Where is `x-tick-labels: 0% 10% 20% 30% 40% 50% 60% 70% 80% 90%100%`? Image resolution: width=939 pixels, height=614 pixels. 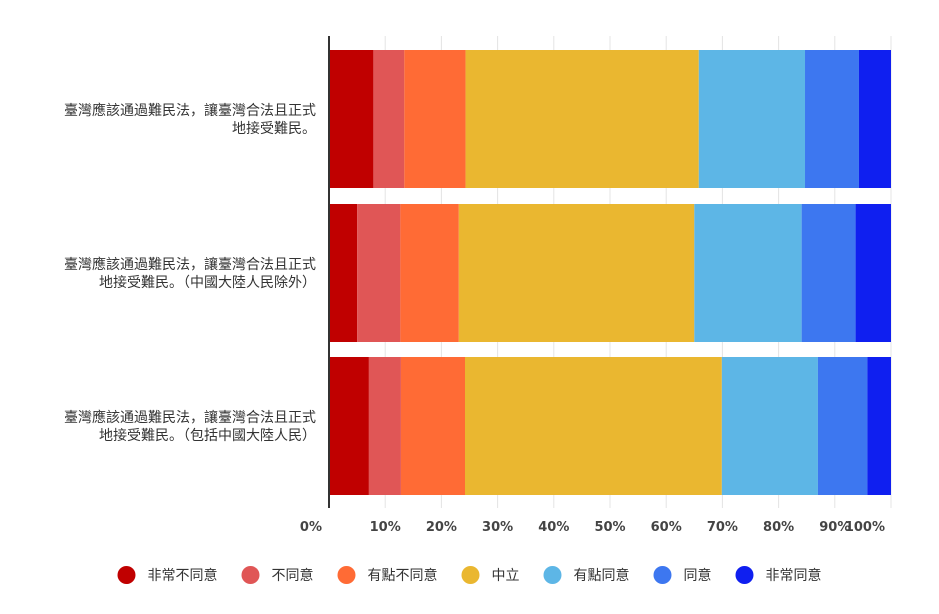
x-tick-labels: 0% 10% 20% 30% 40% 50% 60% 70% 80% 90%100% is located at coordinates (592, 527).